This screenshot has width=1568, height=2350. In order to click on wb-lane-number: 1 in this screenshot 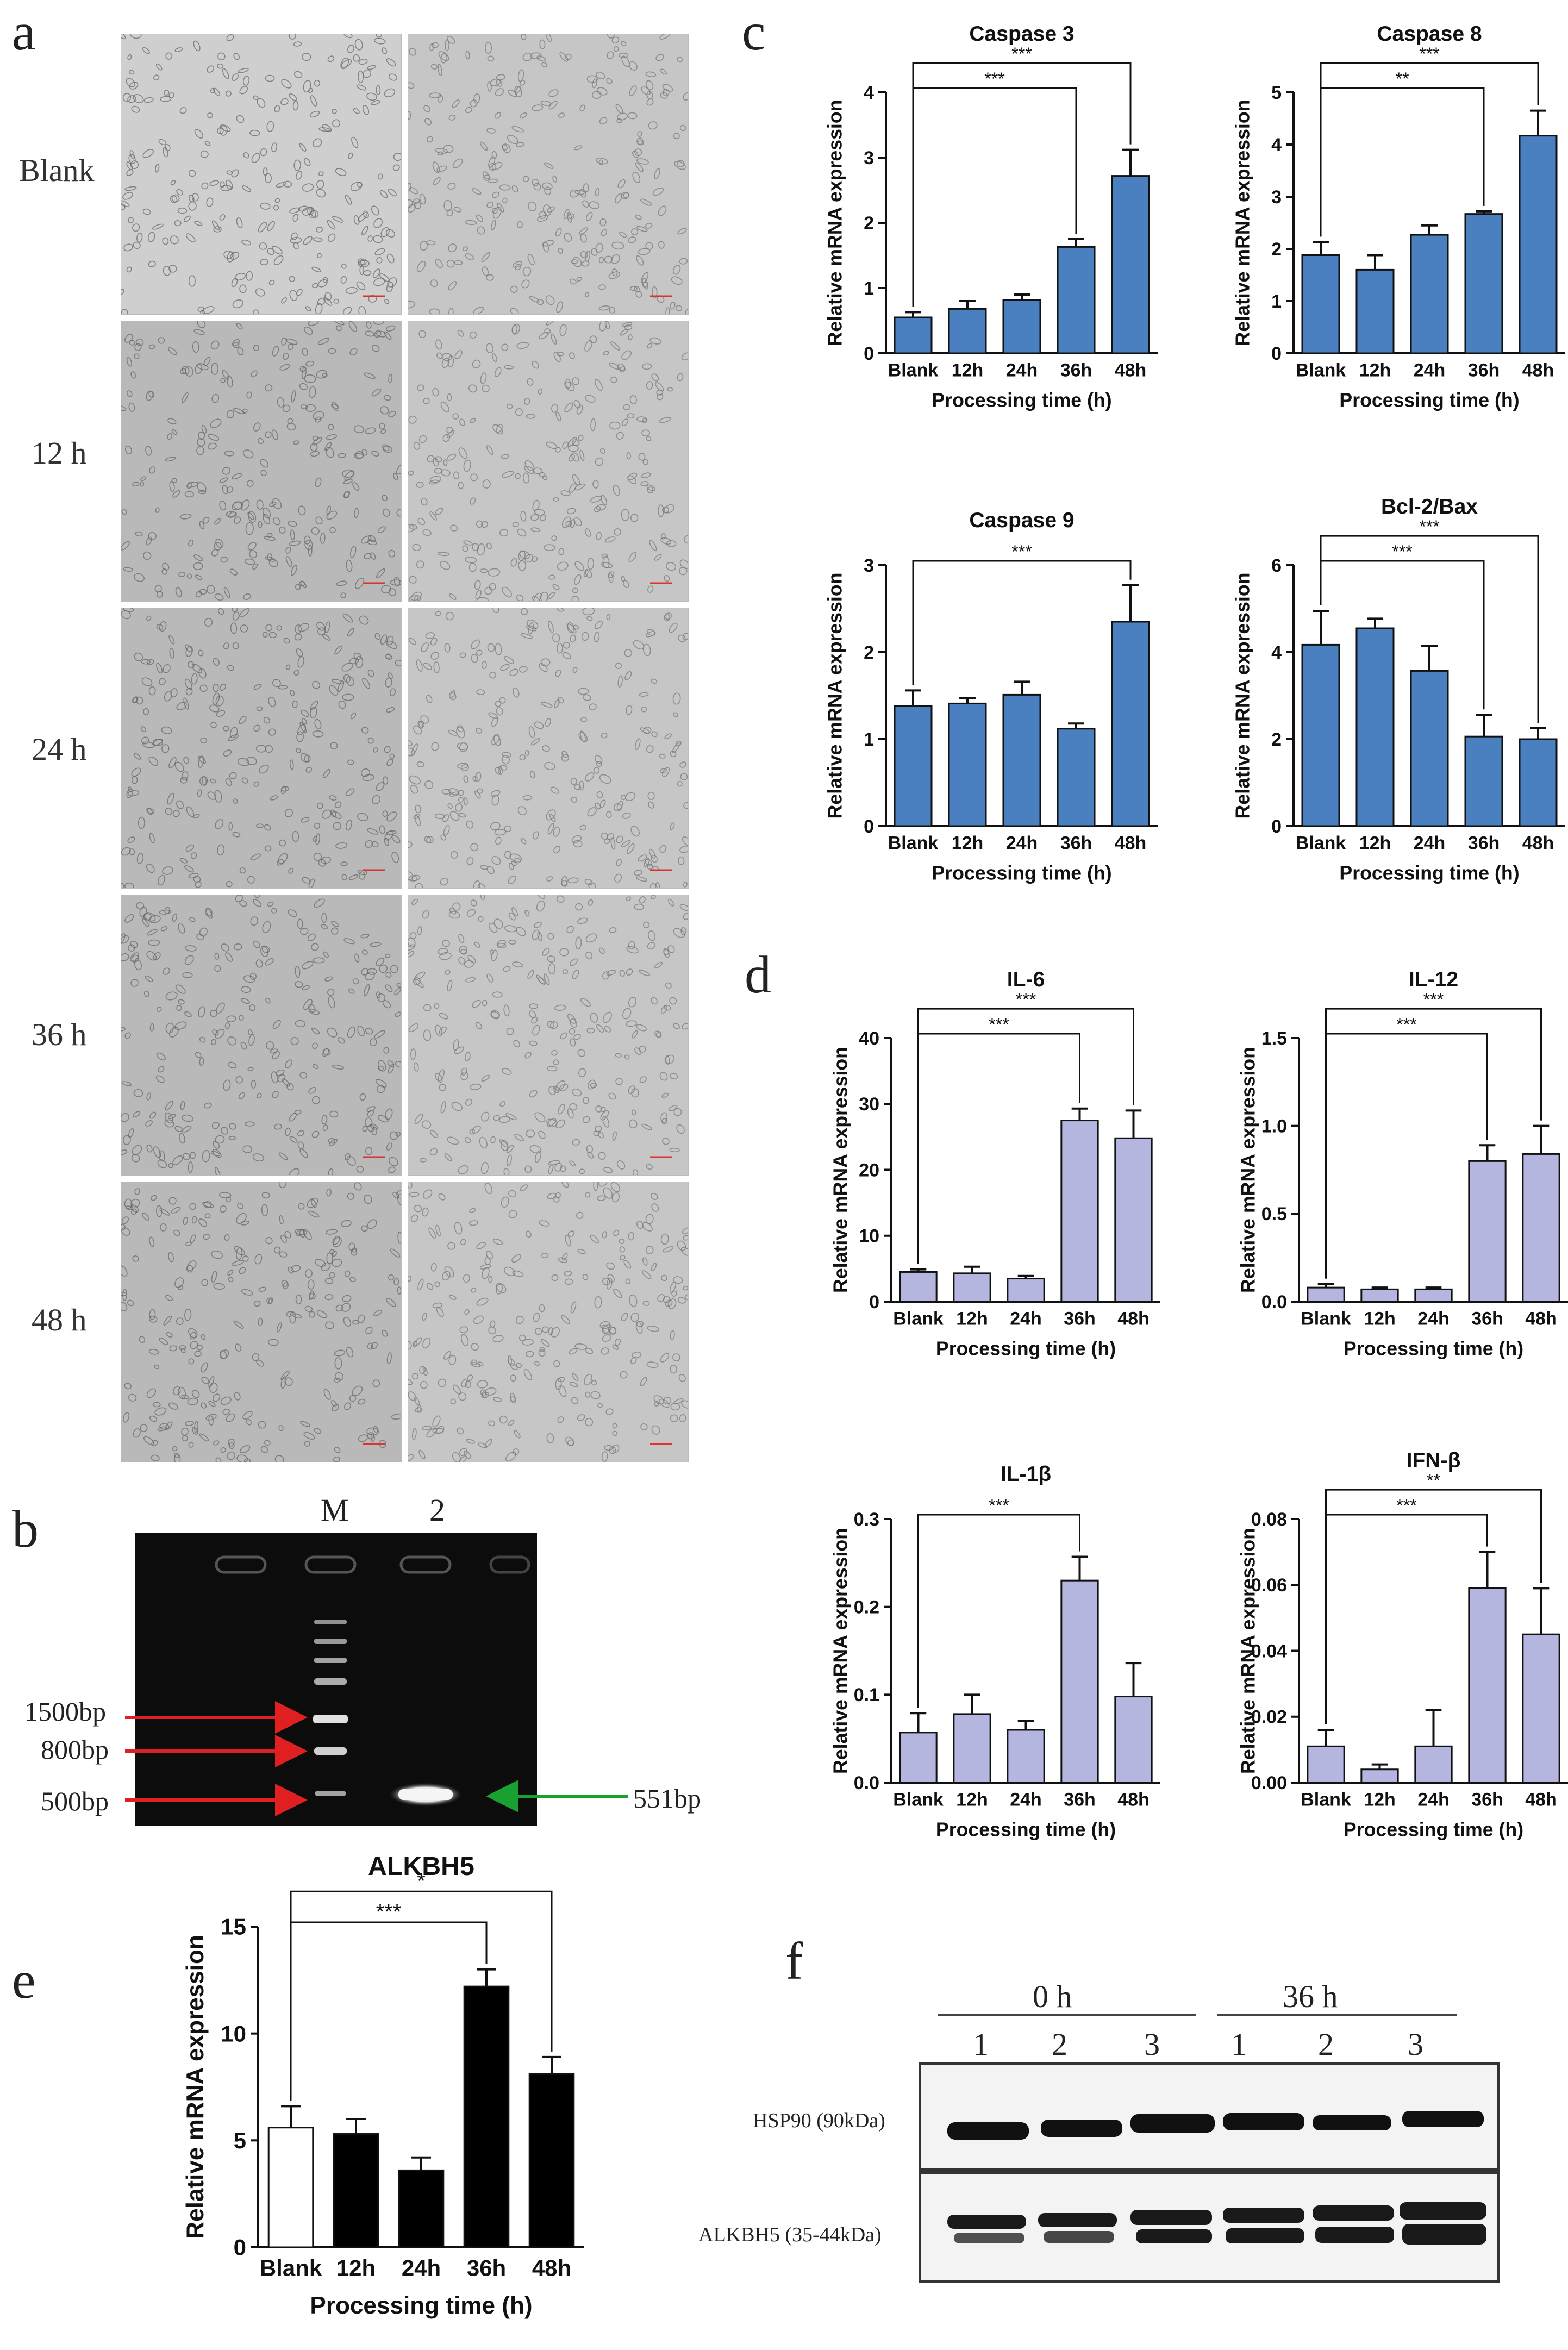, I will do `click(981, 2044)`.